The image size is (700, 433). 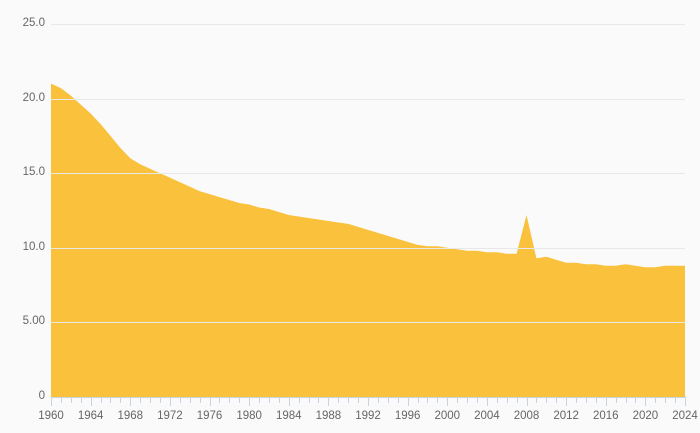 What do you see at coordinates (22, 216) in the screenshot?
I see `y-axis: 25.0 20.0 15.0 10.0 5.00 0` at bounding box center [22, 216].